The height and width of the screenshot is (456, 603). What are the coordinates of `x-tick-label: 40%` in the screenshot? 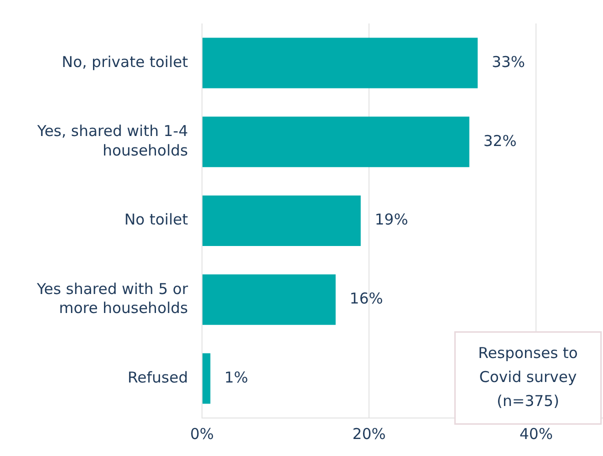 It's located at (536, 433).